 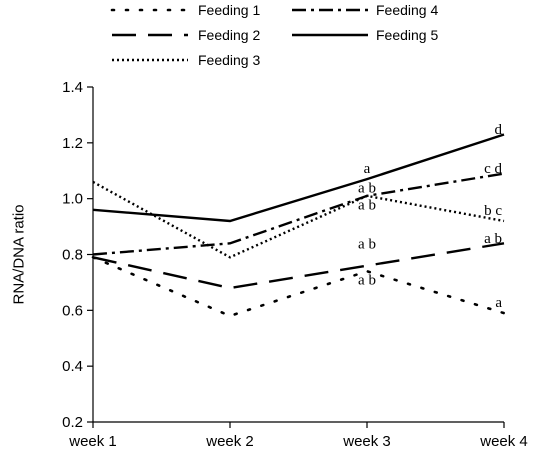 What do you see at coordinates (229, 35) in the screenshot?
I see `legend-label-feeding-2: Feeding 2` at bounding box center [229, 35].